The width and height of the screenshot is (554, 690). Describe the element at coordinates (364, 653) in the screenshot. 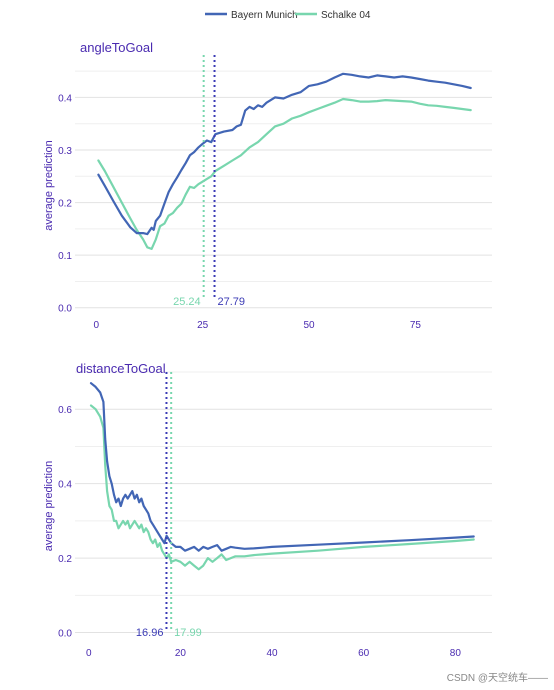

I see `x-tick-label: 60` at that location.